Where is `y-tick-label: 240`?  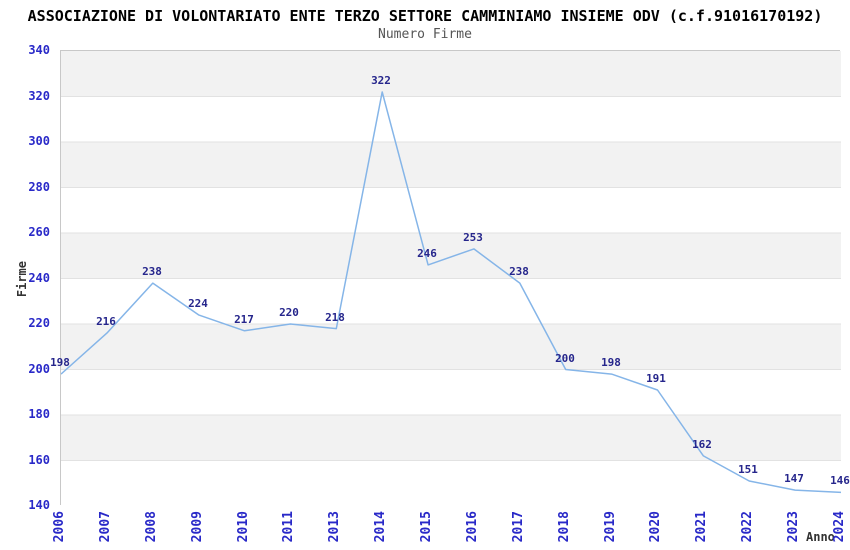
y-tick-label: 240 is located at coordinates (39, 278).